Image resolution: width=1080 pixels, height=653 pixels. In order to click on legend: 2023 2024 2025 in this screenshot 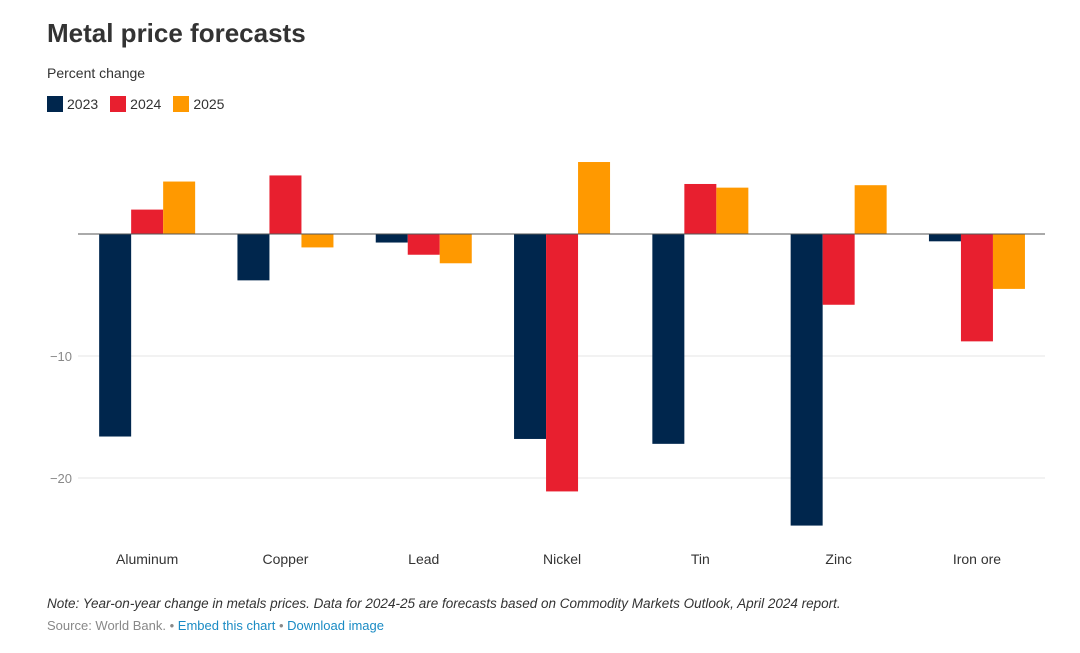, I will do `click(141, 104)`.